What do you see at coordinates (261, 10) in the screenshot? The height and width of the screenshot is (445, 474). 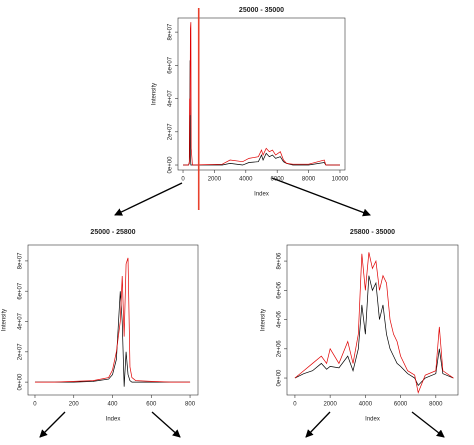 I see `chart-title: 25000 - 35000` at bounding box center [261, 10].